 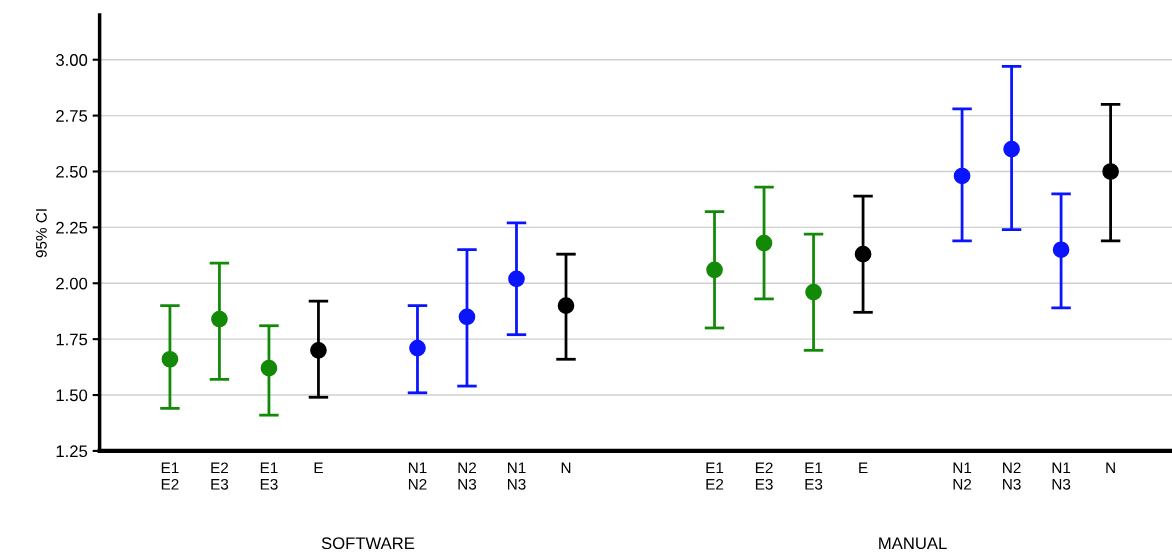 What do you see at coordinates (913, 543) in the screenshot?
I see `text: MANUAL` at bounding box center [913, 543].